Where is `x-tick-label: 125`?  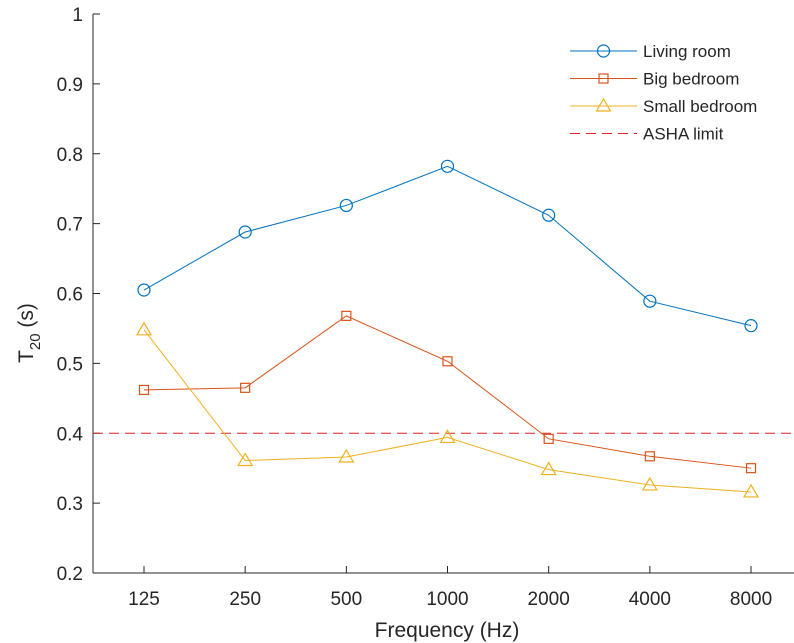
x-tick-label: 125 is located at coordinates (144, 599).